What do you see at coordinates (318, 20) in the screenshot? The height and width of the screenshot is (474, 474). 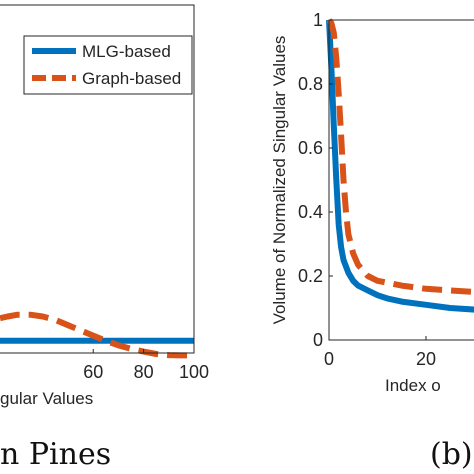 I see `y-tick-label: 1` at bounding box center [318, 20].